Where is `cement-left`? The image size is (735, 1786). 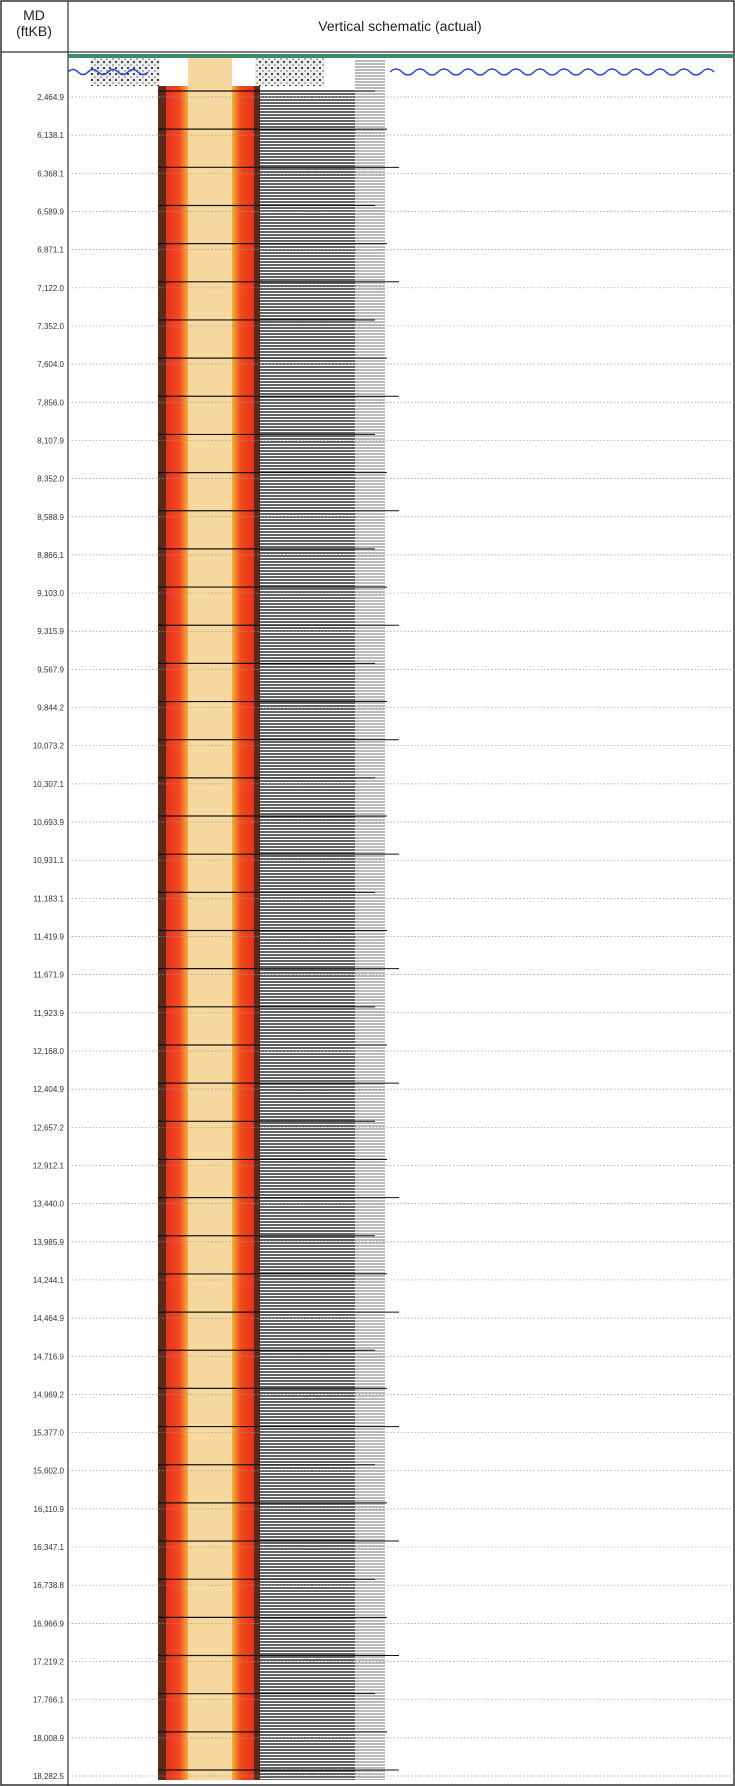
cement-left is located at coordinates (177, 933).